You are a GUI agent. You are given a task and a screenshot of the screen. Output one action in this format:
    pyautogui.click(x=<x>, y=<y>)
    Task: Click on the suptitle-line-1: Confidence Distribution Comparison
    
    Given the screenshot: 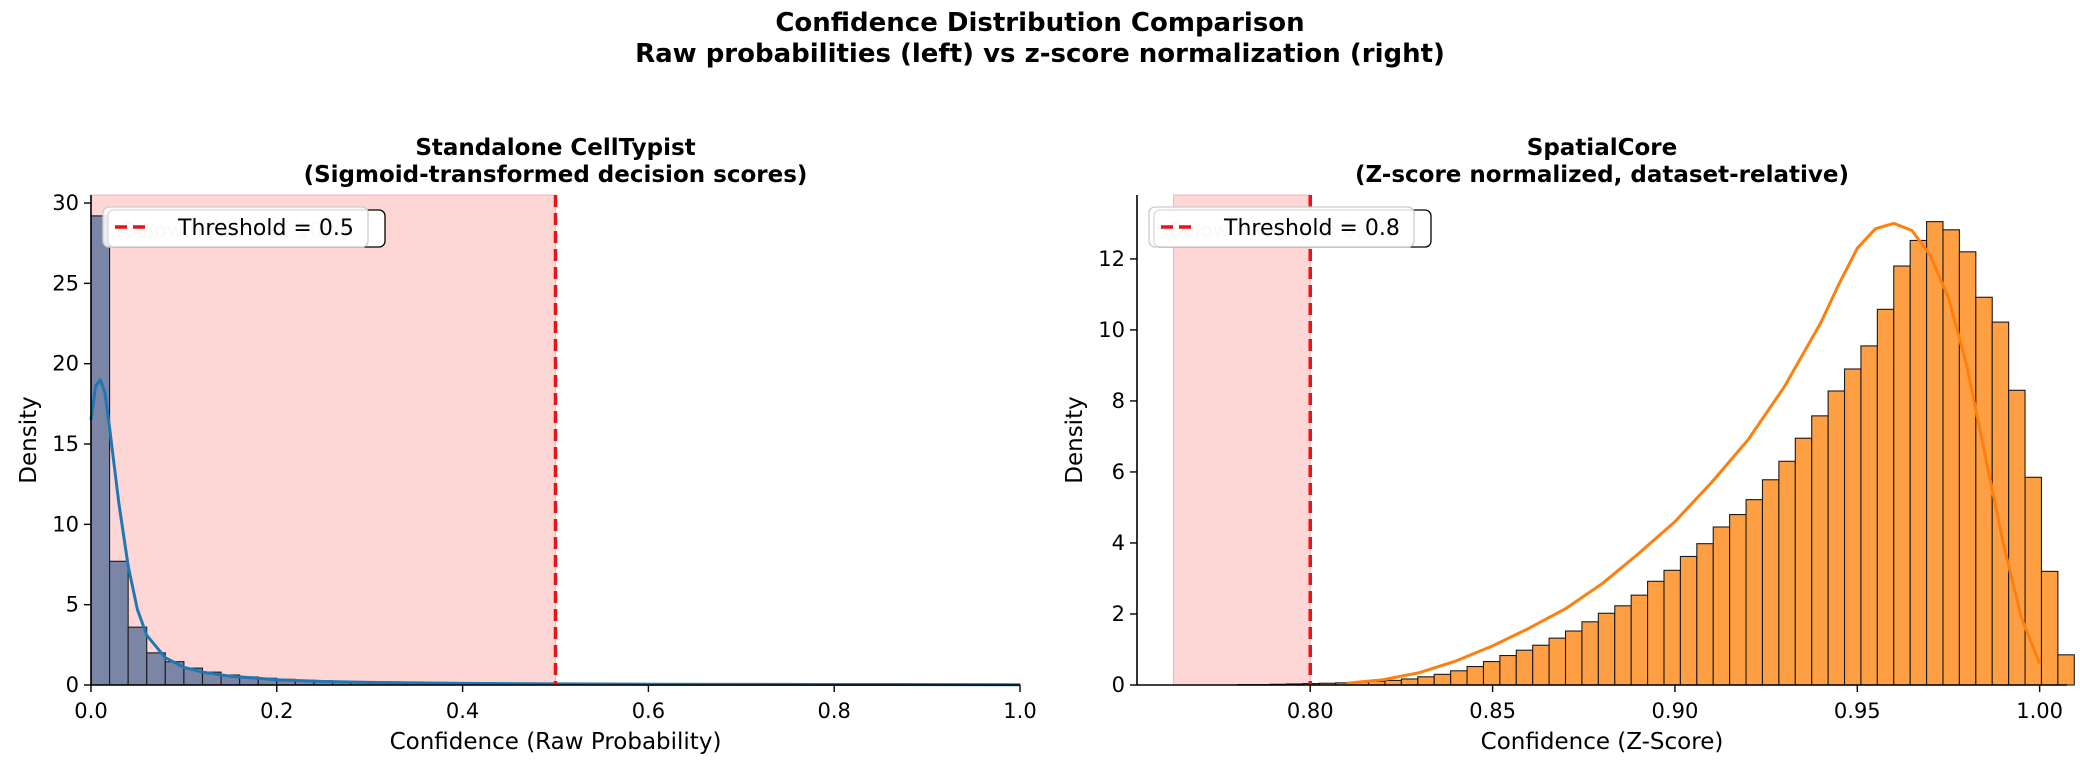 What is the action you would take?
    pyautogui.click(x=1040, y=23)
    